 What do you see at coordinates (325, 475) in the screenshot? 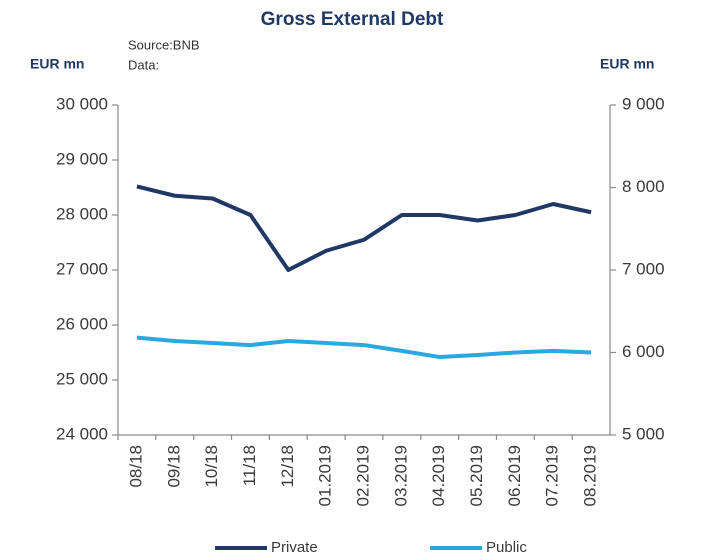
I see `x-tick-label: 01.2019` at bounding box center [325, 475].